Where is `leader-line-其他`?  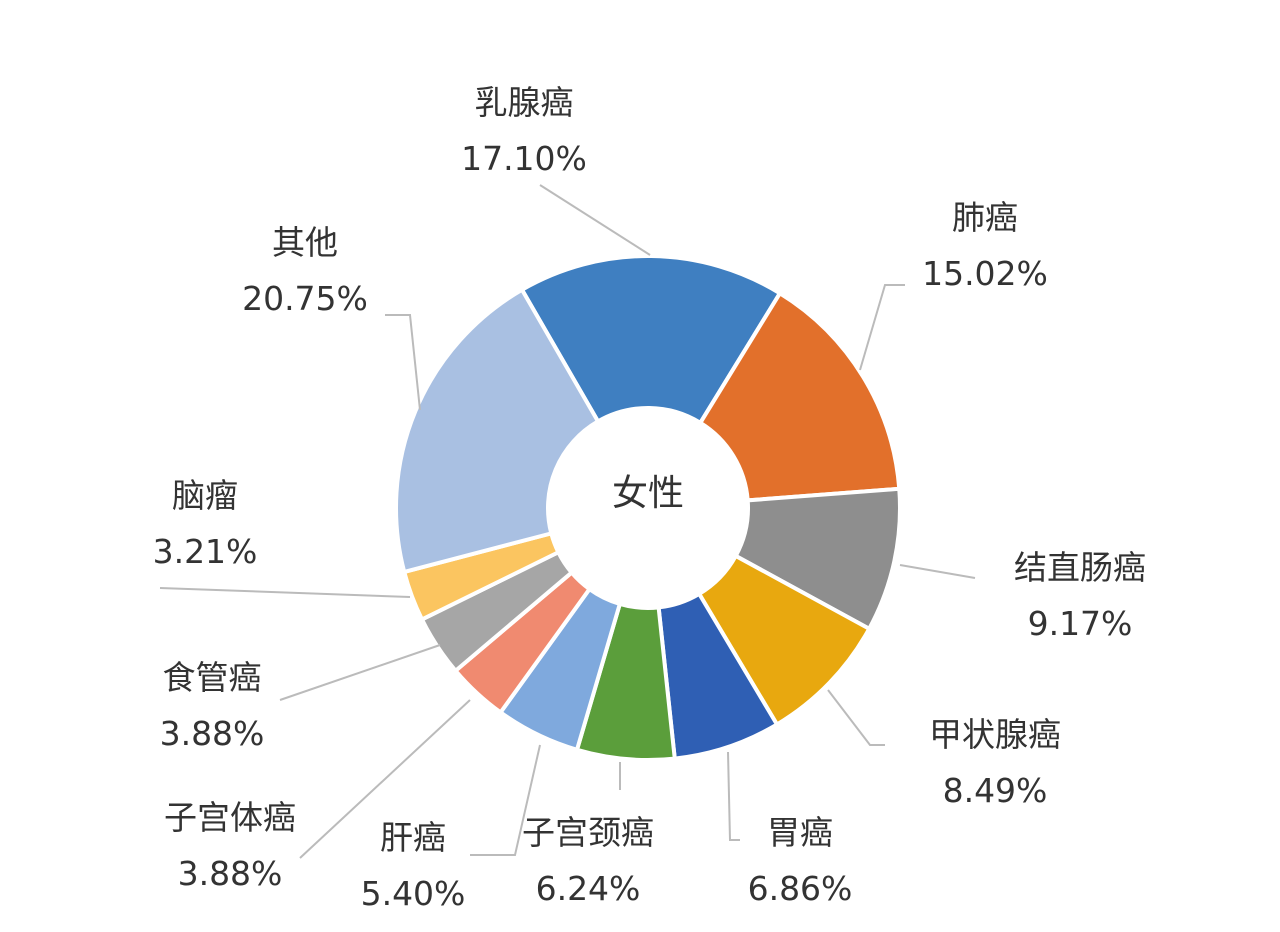
leader-line-其他 is located at coordinates (403, 362).